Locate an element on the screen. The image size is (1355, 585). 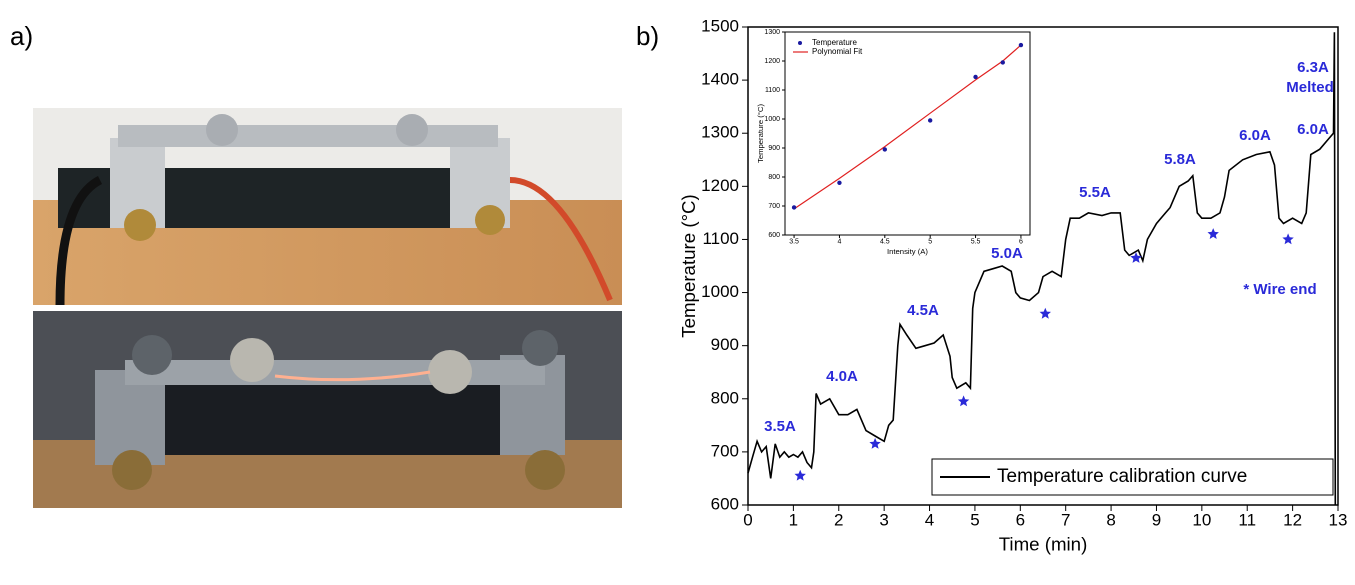
y-tick-label: 1400 is located at coordinates (720, 79).